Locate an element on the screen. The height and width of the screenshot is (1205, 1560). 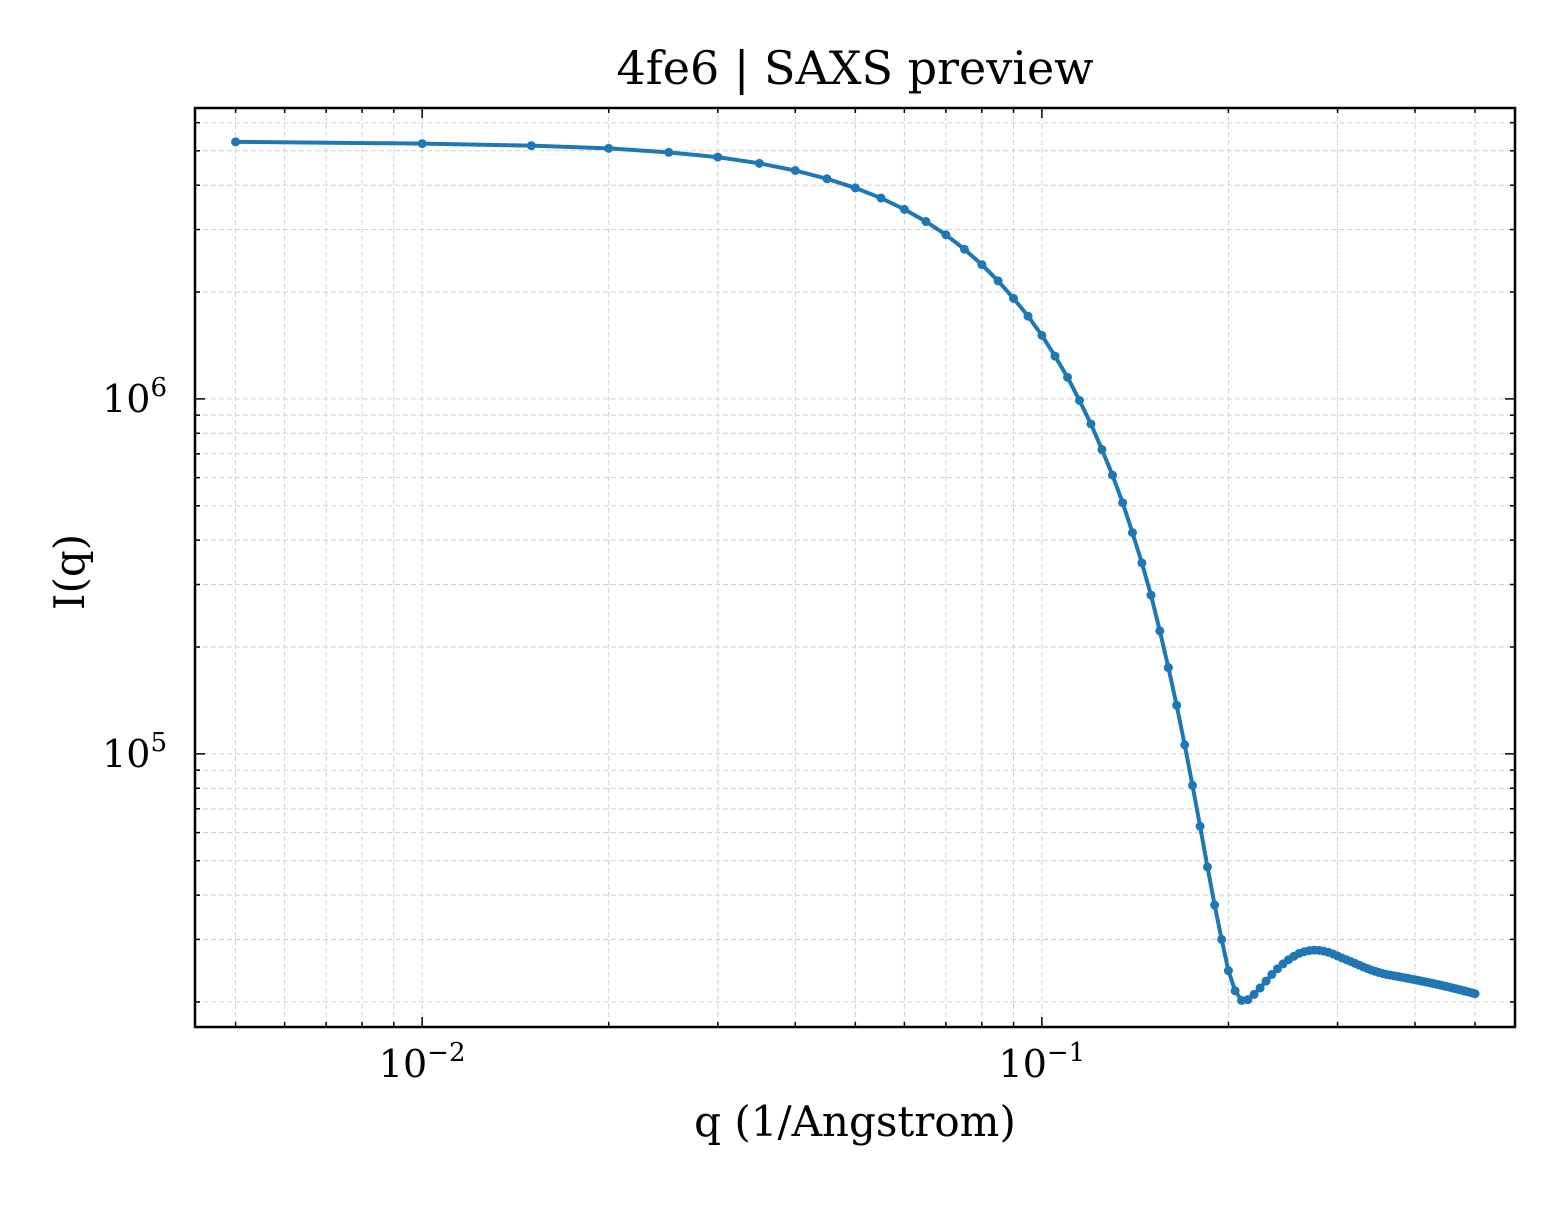
x-axis-label: q (1/Angstrom) is located at coordinates (855, 1121).